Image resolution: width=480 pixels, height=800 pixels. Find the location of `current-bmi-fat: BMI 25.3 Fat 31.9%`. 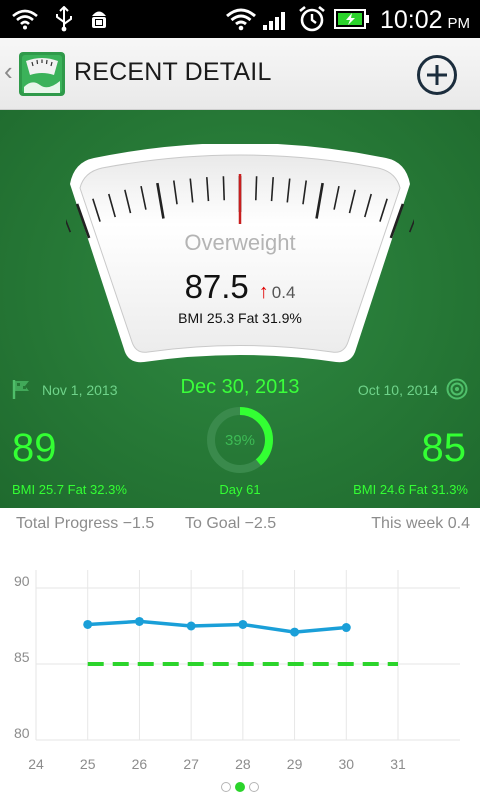

current-bmi-fat: BMI 25.3 Fat 31.9% is located at coordinates (240, 318).